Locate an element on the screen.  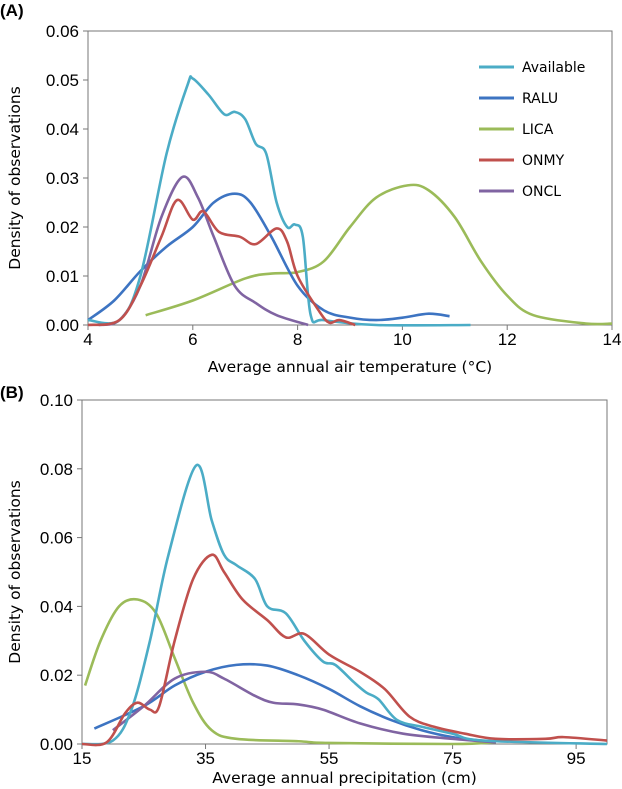
legend-label: LICA is located at coordinates (538, 130).